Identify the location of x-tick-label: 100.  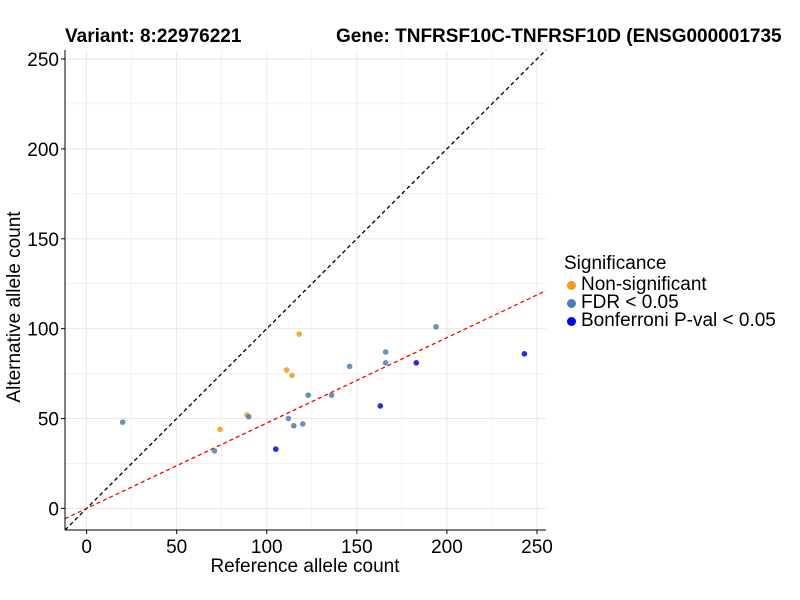
(267, 547).